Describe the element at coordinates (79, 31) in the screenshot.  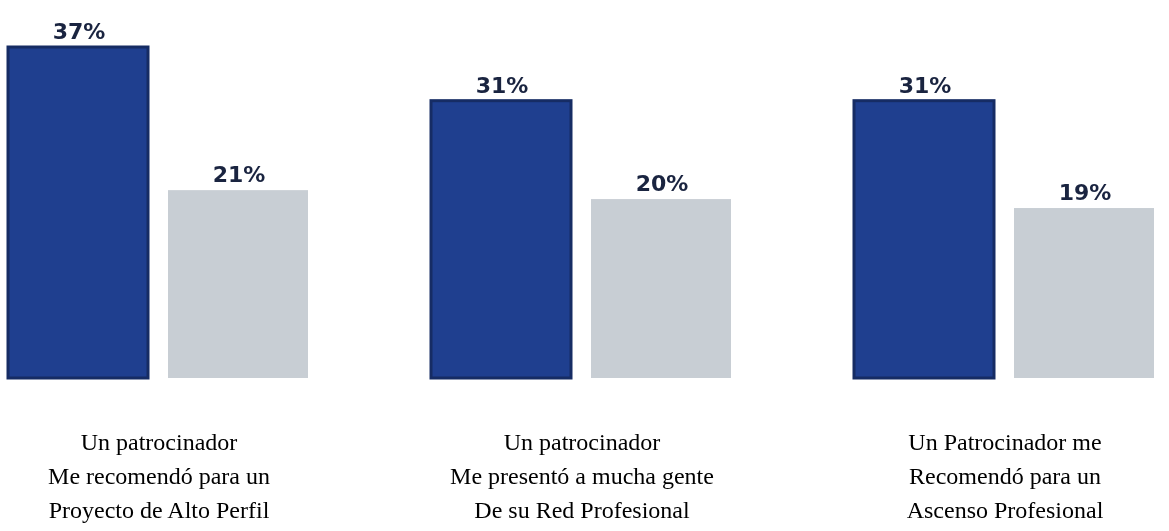
I see `data-label: 37%` at that location.